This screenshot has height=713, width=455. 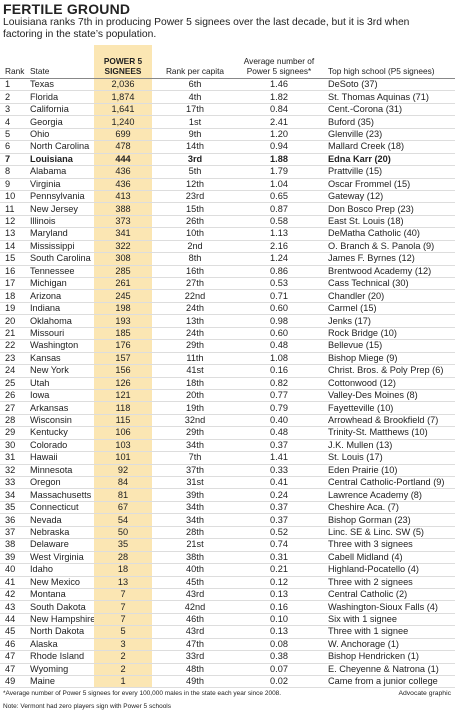 What do you see at coordinates (195, 682) in the screenshot?
I see `table-cell: 49th` at bounding box center [195, 682].